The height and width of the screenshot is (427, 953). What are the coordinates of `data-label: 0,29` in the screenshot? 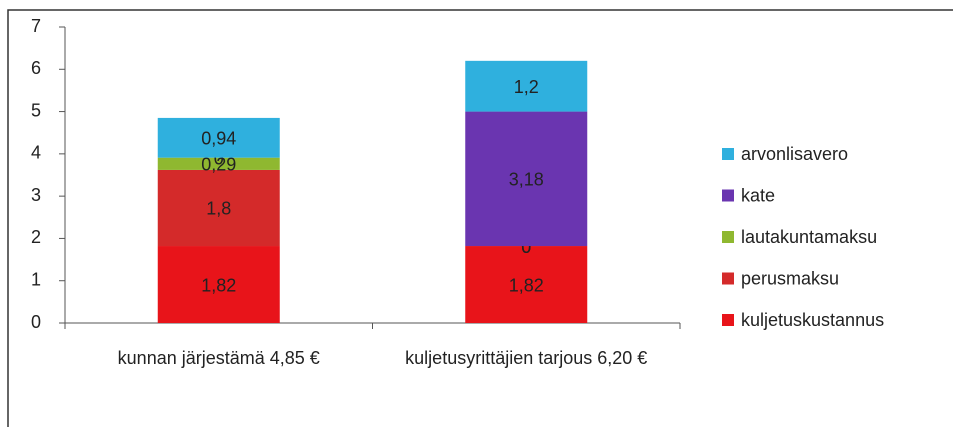 It's located at (218, 165).